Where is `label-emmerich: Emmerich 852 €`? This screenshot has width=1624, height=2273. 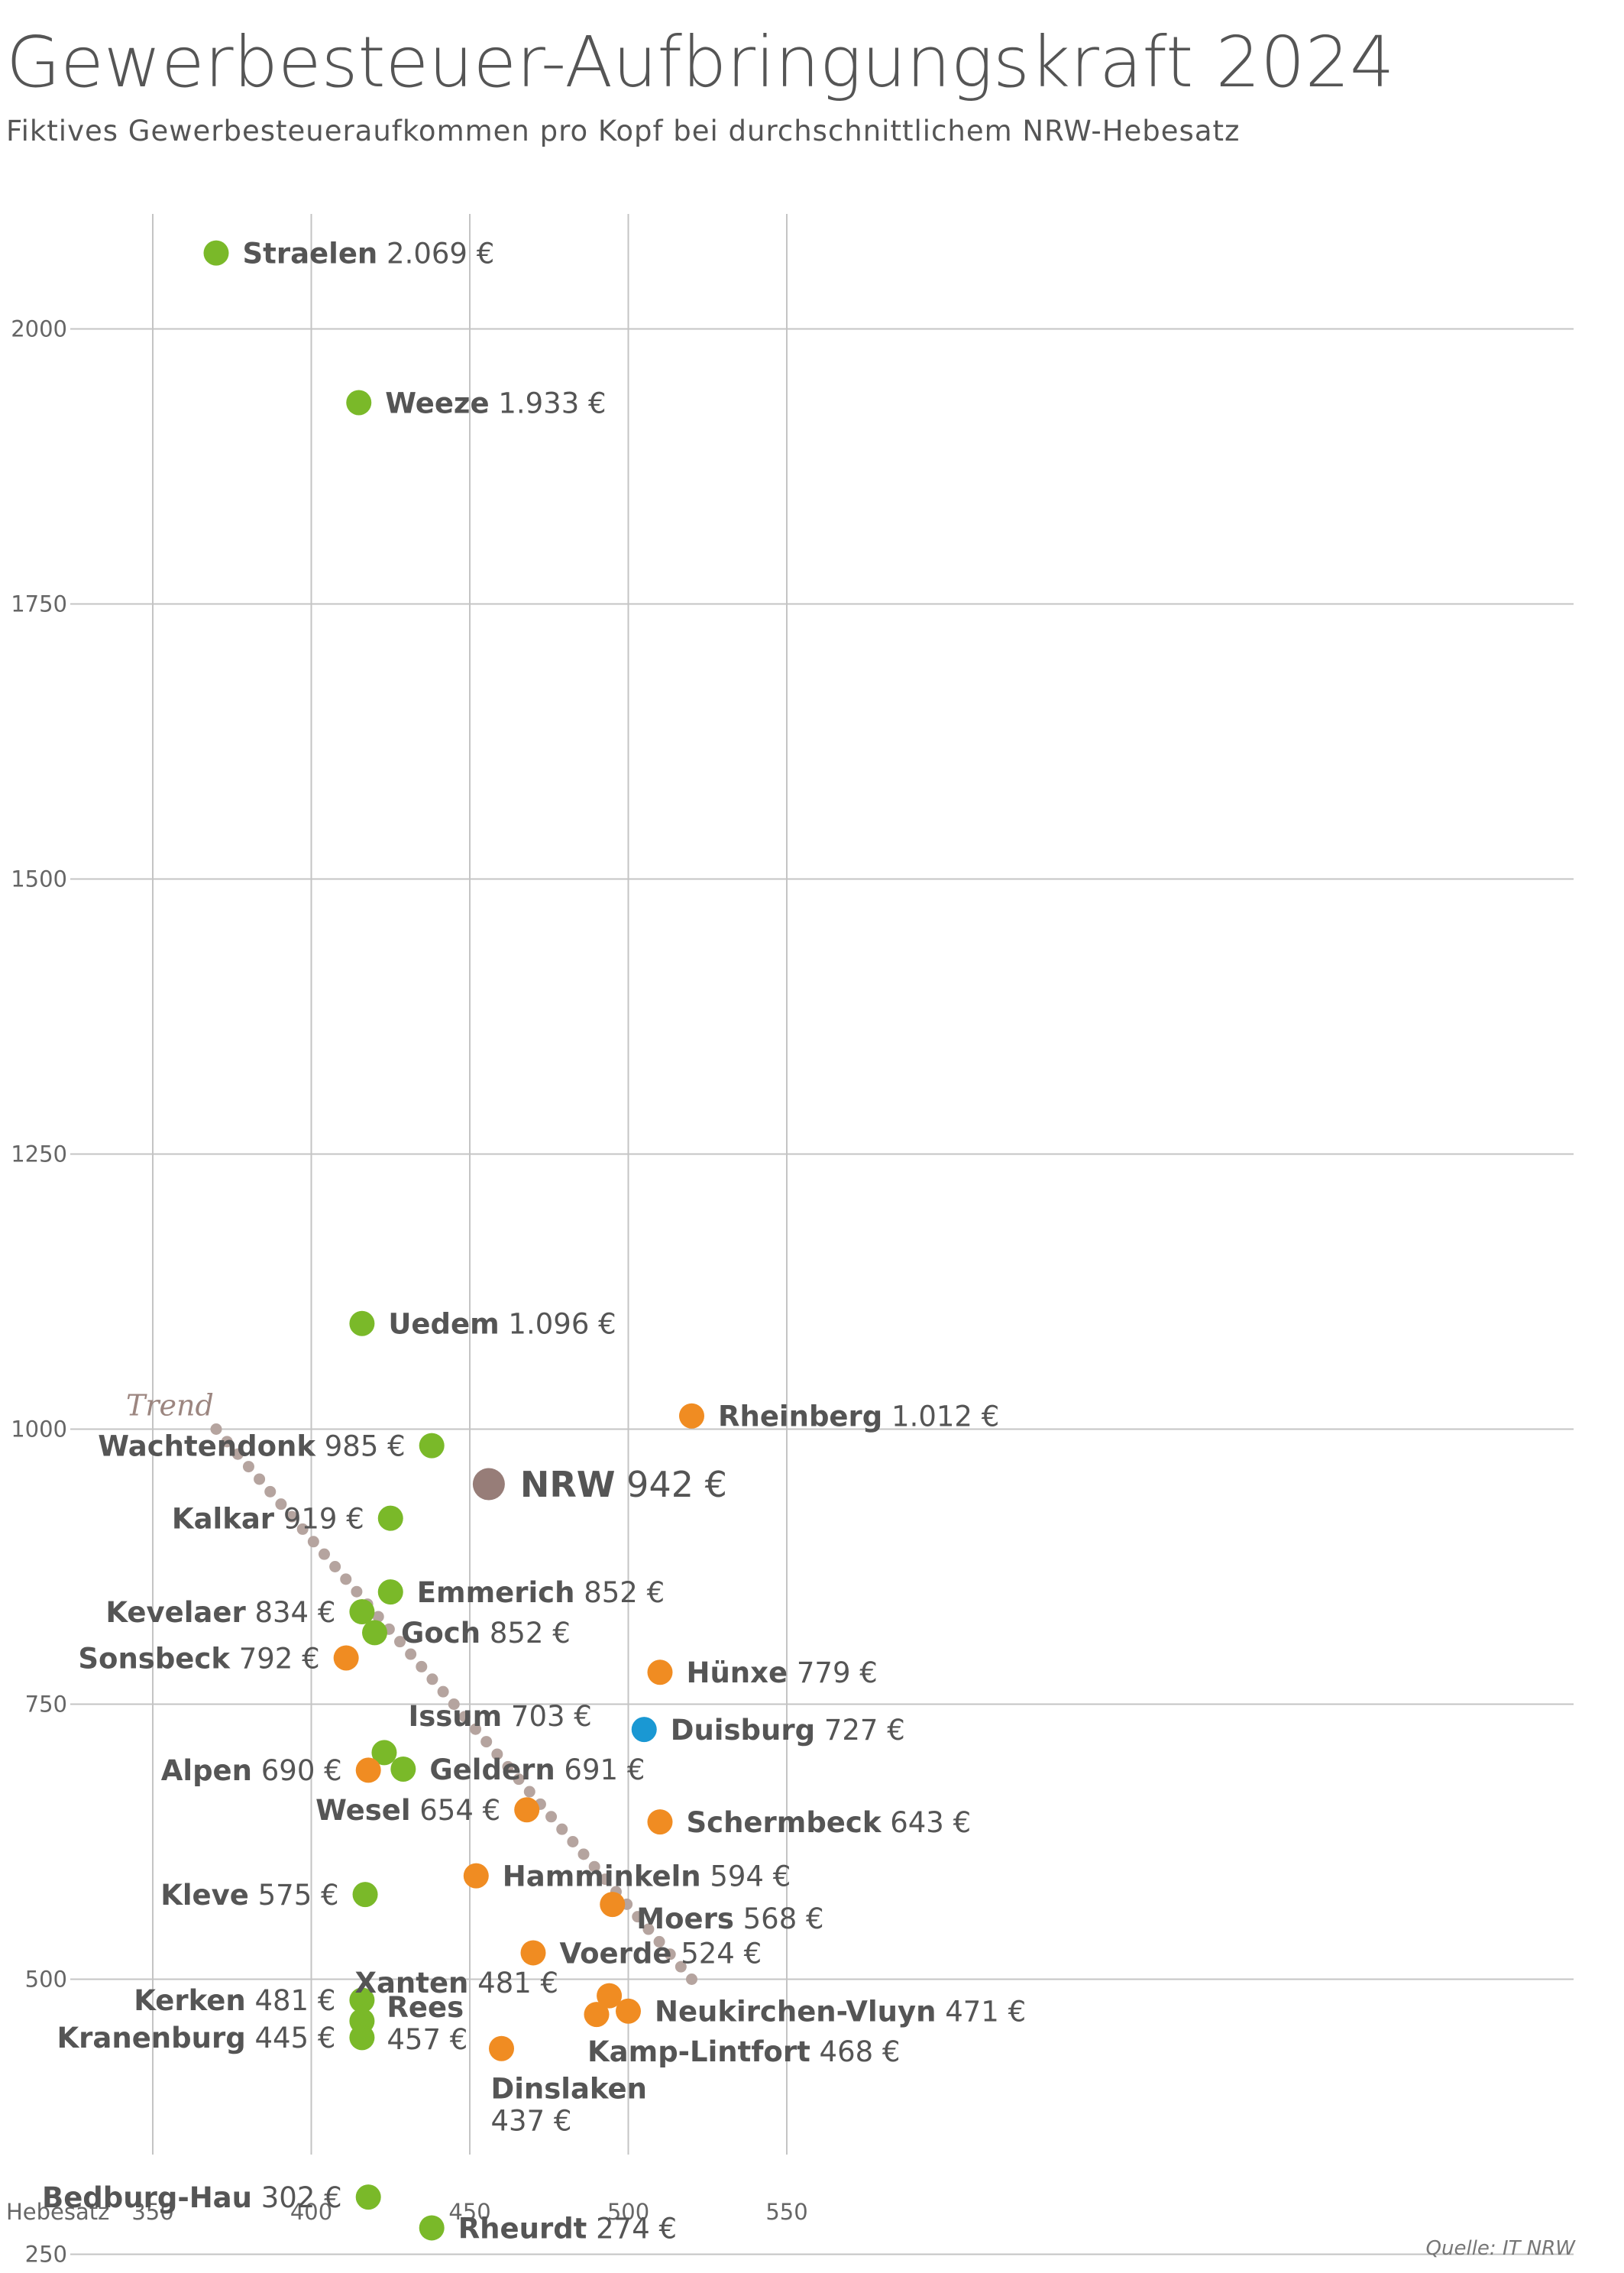
label-emmerich: Emmerich 852 € is located at coordinates (541, 1593).